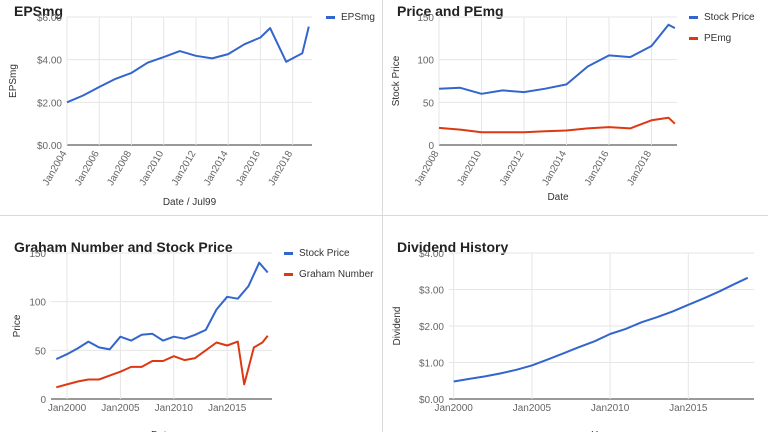 This screenshot has height=432, width=768. Describe the element at coordinates (188, 65) in the screenshot. I see `series-line-epsmg` at that location.